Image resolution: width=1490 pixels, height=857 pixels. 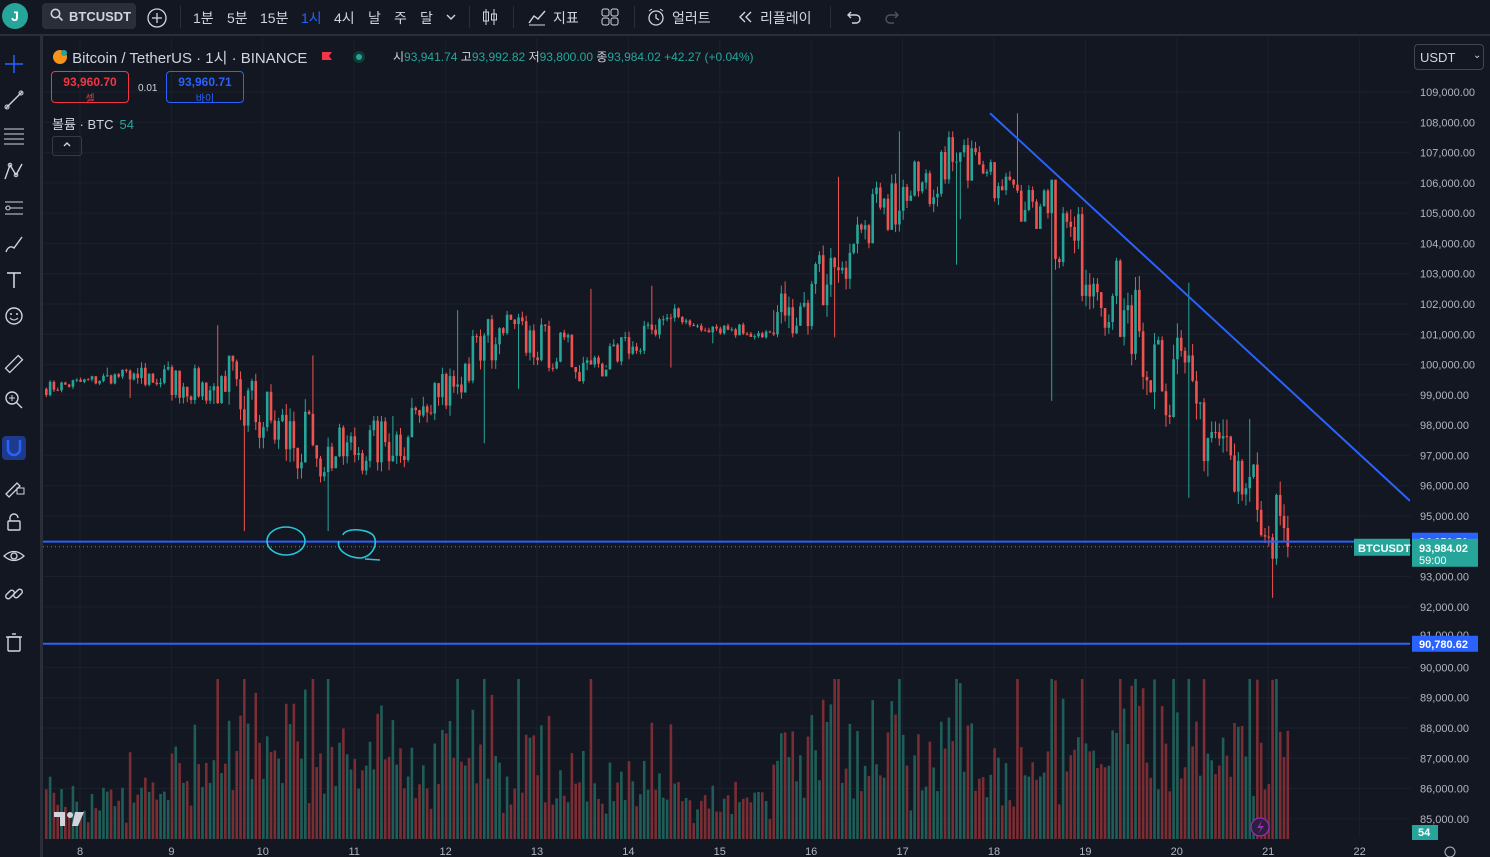 I want to click on price-tick-label: 96,000.00, so click(x=1444, y=487).